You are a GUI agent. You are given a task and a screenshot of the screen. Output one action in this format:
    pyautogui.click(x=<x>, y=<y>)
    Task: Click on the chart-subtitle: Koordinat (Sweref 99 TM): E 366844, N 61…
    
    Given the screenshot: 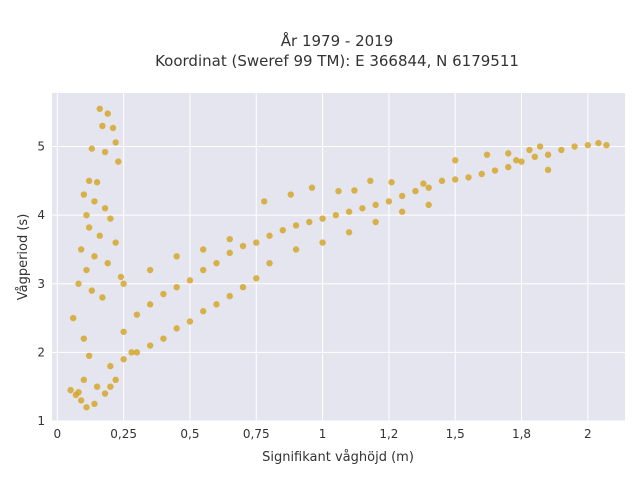 What is the action you would take?
    pyautogui.click(x=337, y=61)
    